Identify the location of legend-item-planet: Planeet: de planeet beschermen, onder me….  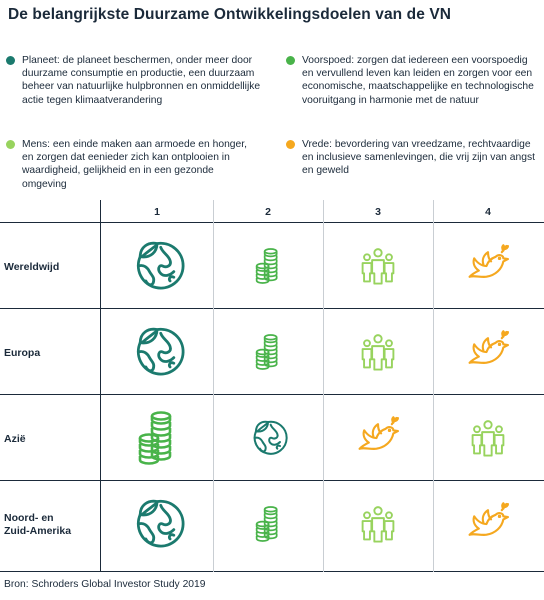
(140, 80).